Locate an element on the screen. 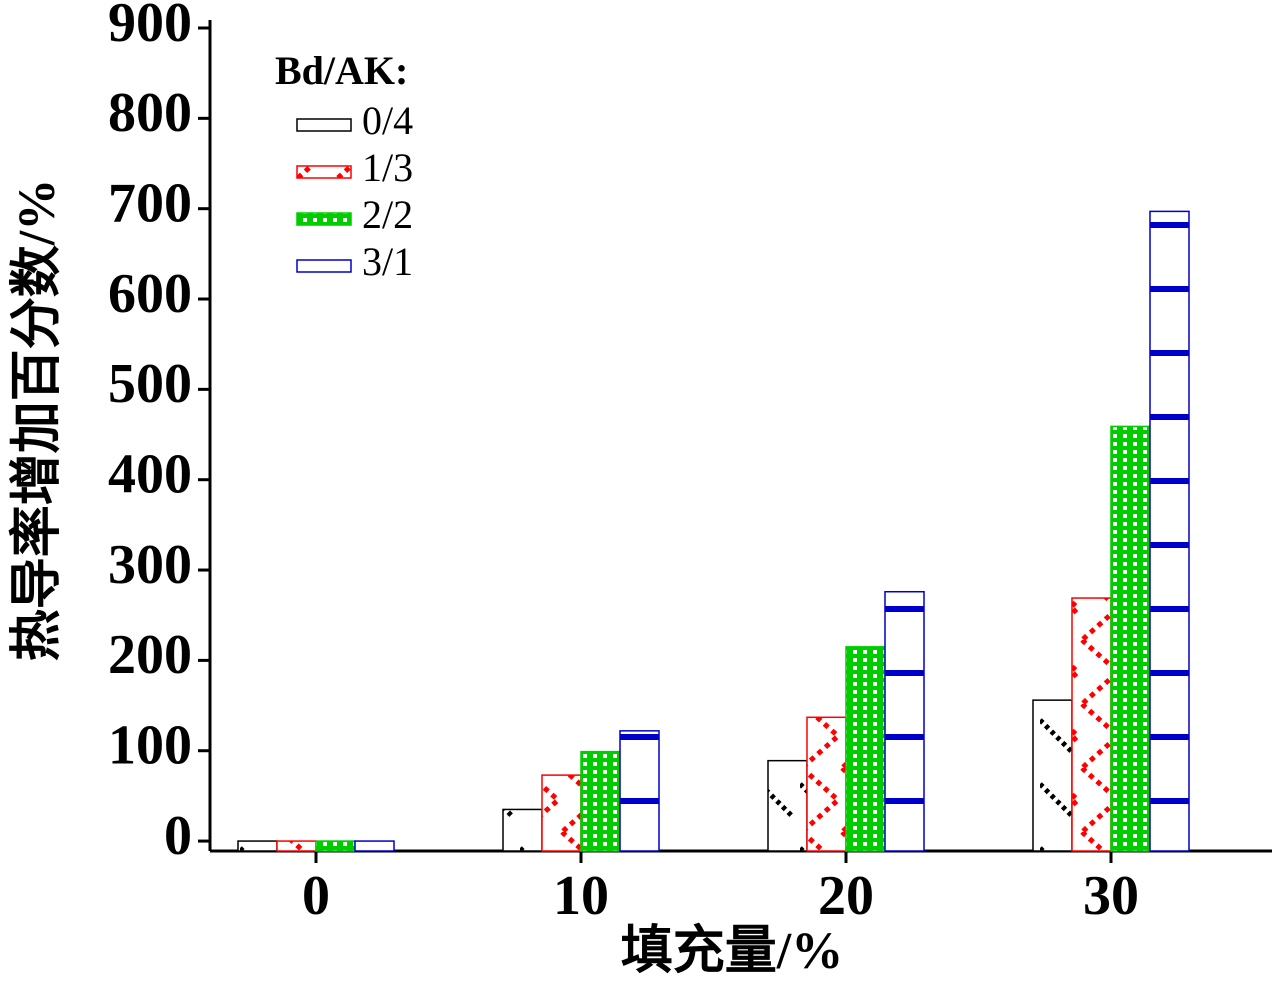  y-tick-label: 600 is located at coordinates (150, 294).